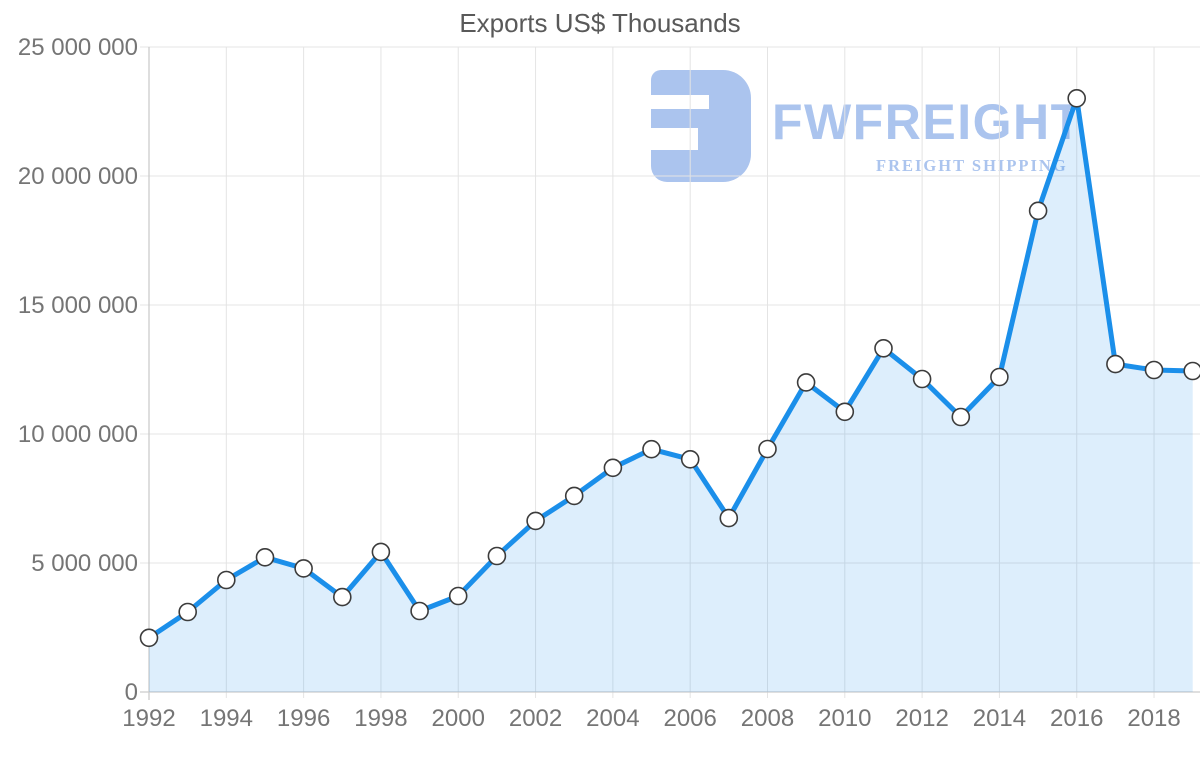 This screenshot has height=763, width=1200. Describe the element at coordinates (1153, 718) in the screenshot. I see `x-axis-tick-label: 2018` at that location.